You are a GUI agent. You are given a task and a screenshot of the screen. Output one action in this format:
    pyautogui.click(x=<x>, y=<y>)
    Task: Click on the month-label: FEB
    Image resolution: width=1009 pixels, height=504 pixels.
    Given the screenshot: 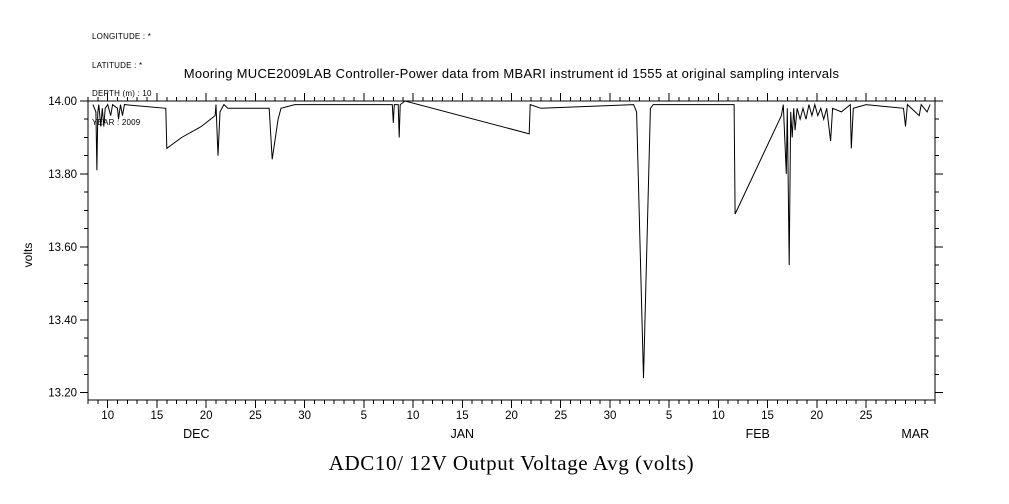 What is the action you would take?
    pyautogui.click(x=758, y=434)
    